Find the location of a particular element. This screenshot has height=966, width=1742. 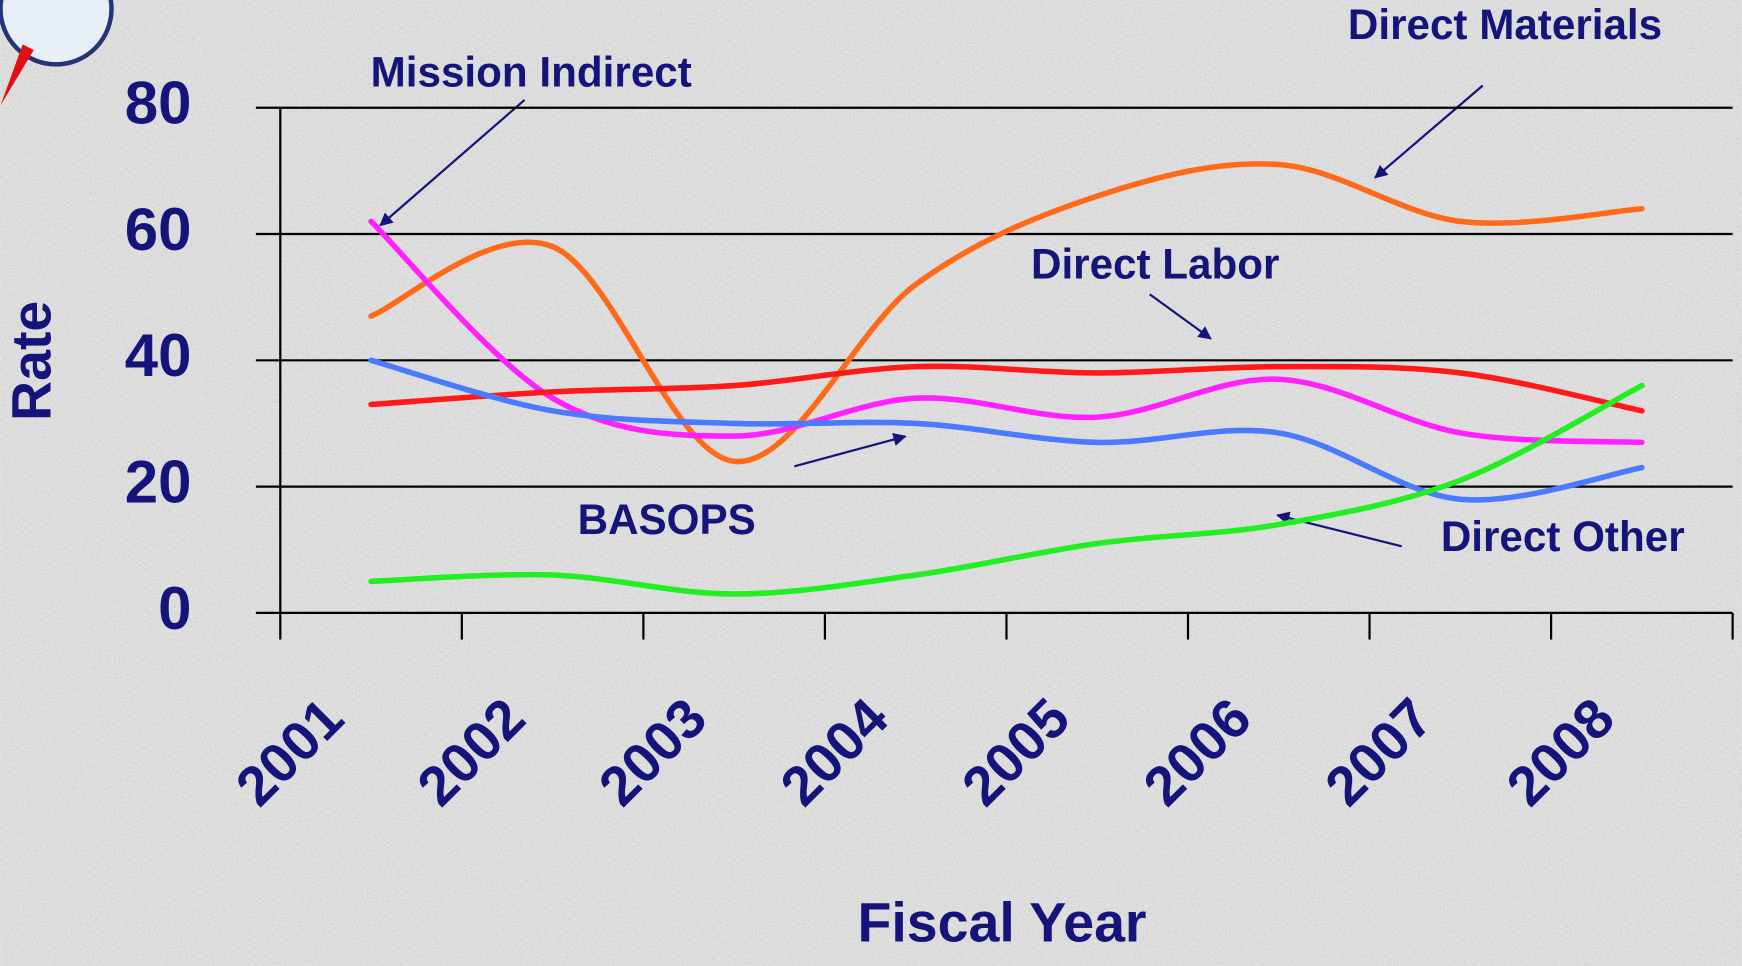

logo is located at coordinates (57, 53).